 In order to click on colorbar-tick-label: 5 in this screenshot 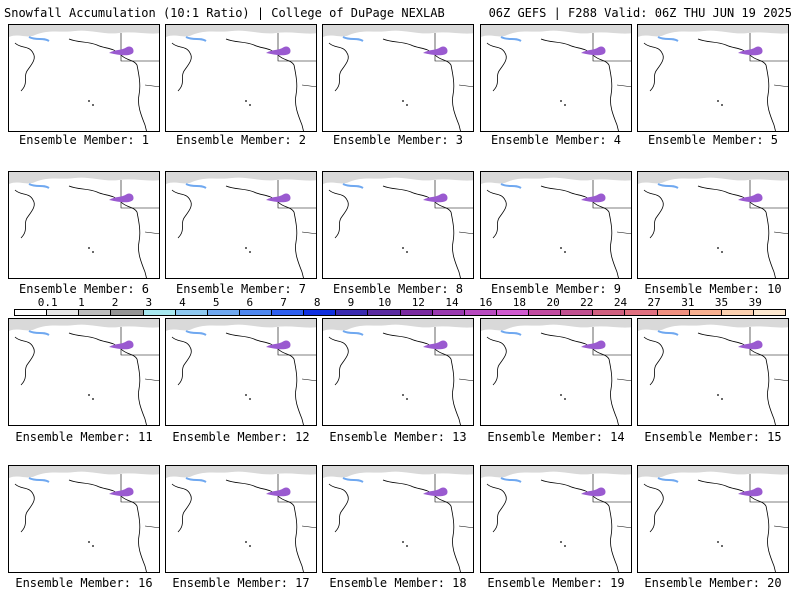, I will do `click(216, 302)`.